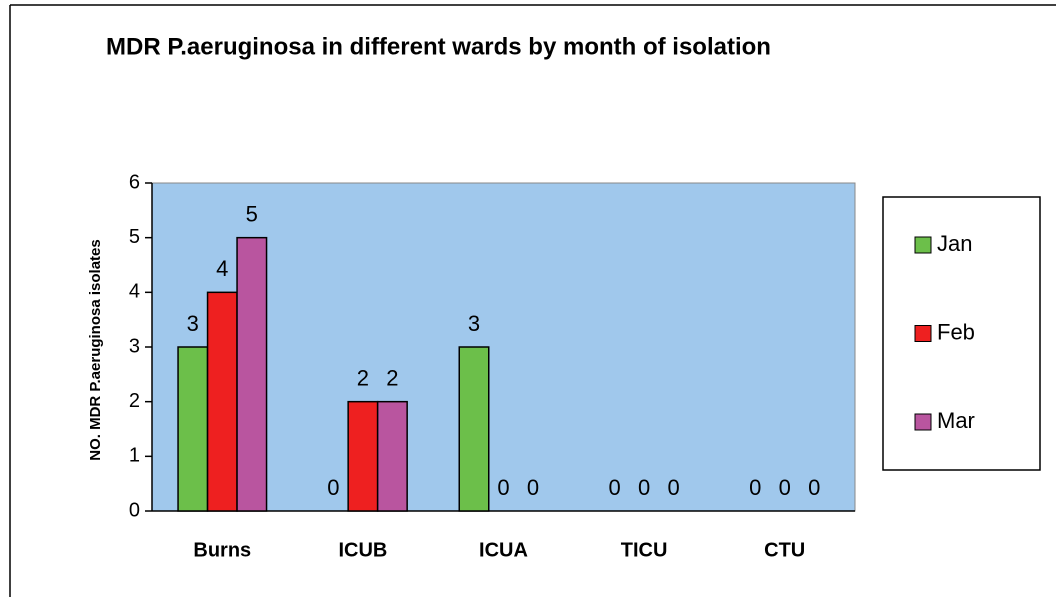  I want to click on x-tick-label: Burns, so click(222, 550).